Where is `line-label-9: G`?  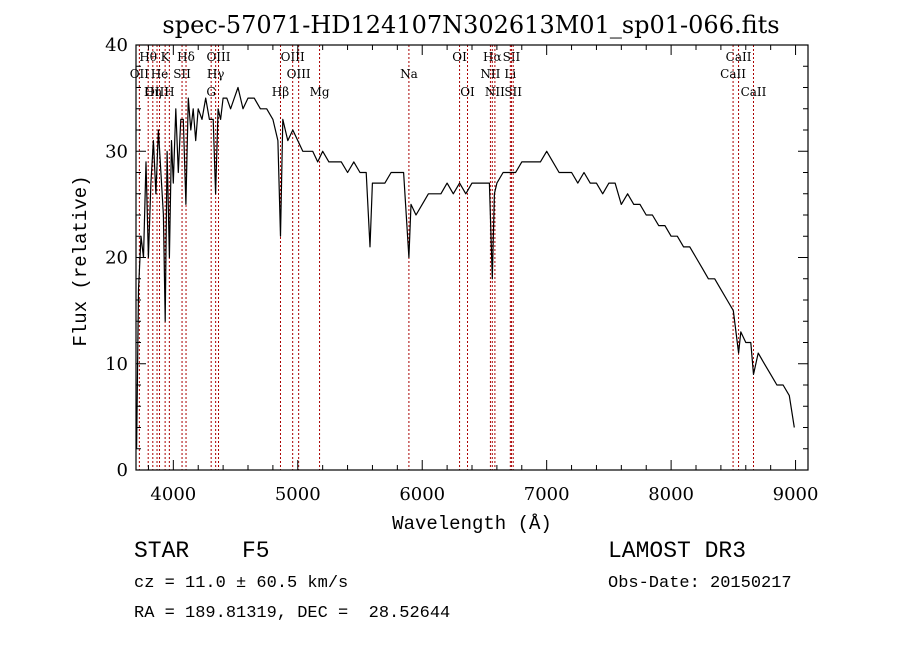 line-label-9: G is located at coordinates (211, 92).